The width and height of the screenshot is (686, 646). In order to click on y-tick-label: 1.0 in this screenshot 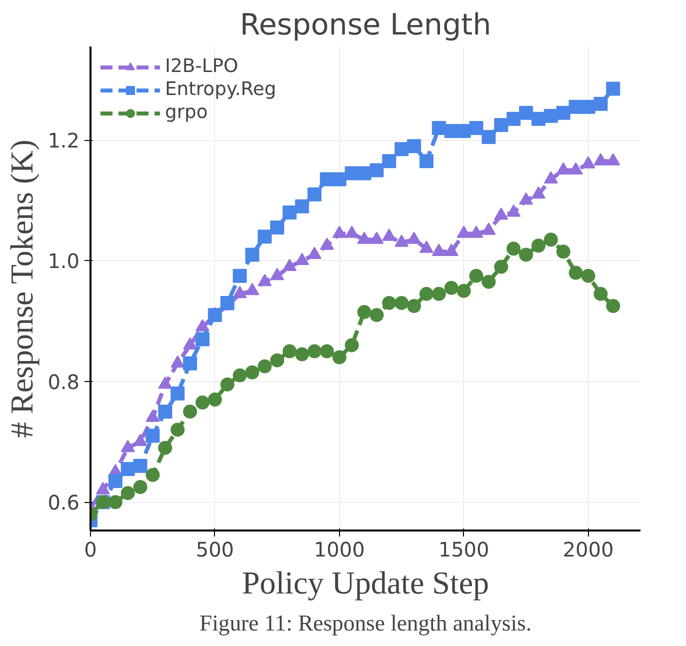, I will do `click(64, 261)`.